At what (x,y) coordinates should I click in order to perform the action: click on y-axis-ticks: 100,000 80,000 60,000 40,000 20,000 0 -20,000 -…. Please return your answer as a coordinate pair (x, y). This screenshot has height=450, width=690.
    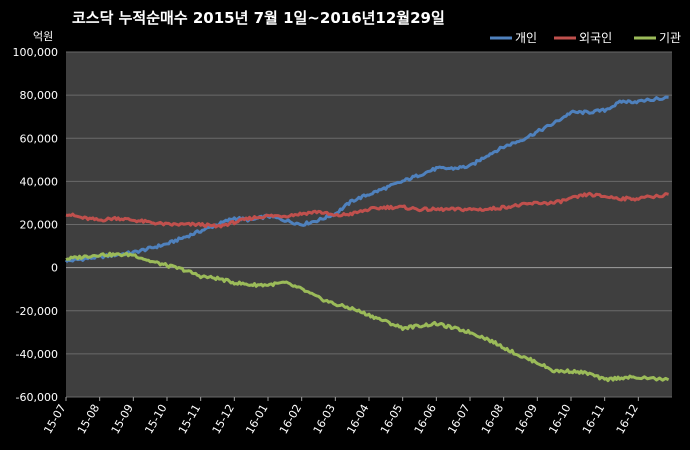
    Looking at the image, I should click on (36, 225).